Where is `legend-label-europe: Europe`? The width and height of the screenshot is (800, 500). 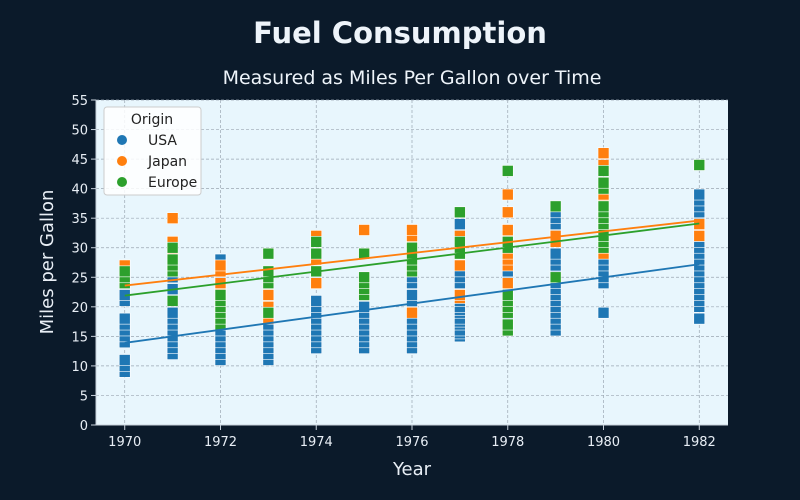
legend-label-europe: Europe is located at coordinates (172, 183).